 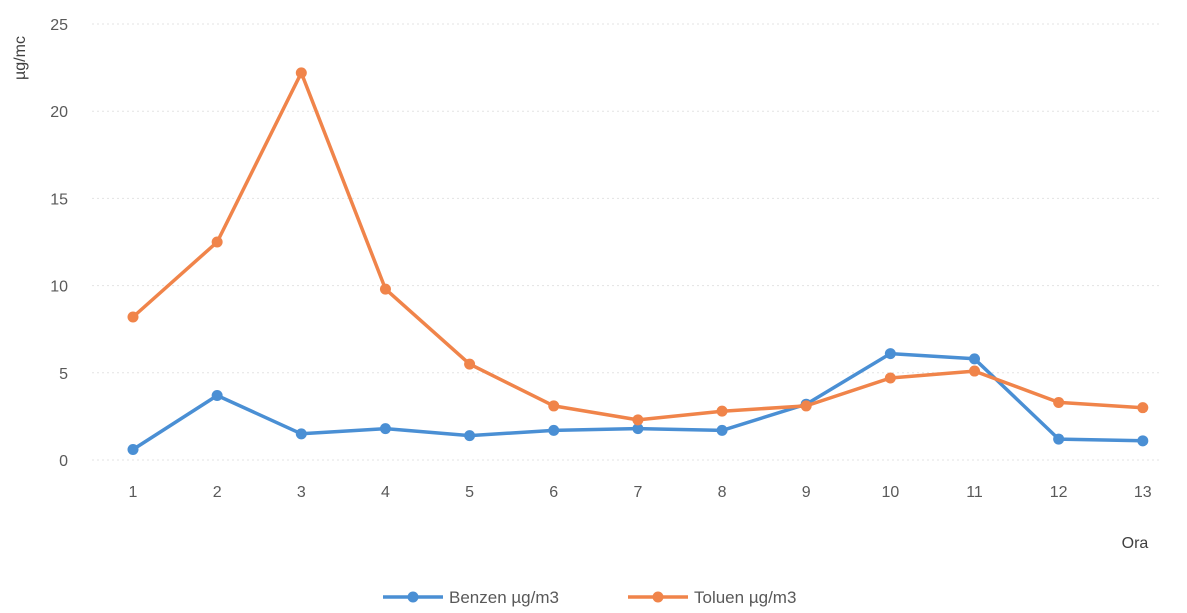 What do you see at coordinates (301, 492) in the screenshot?
I see `x-tick-label: 3` at bounding box center [301, 492].